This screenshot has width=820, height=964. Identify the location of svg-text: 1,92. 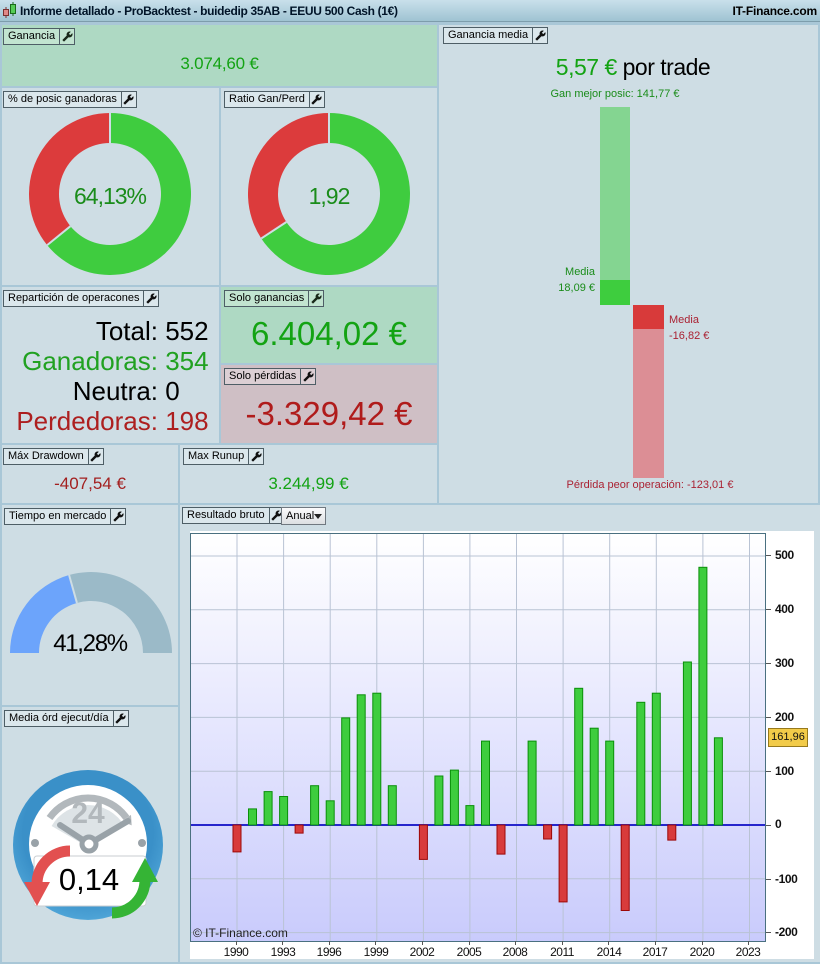
(329, 196).